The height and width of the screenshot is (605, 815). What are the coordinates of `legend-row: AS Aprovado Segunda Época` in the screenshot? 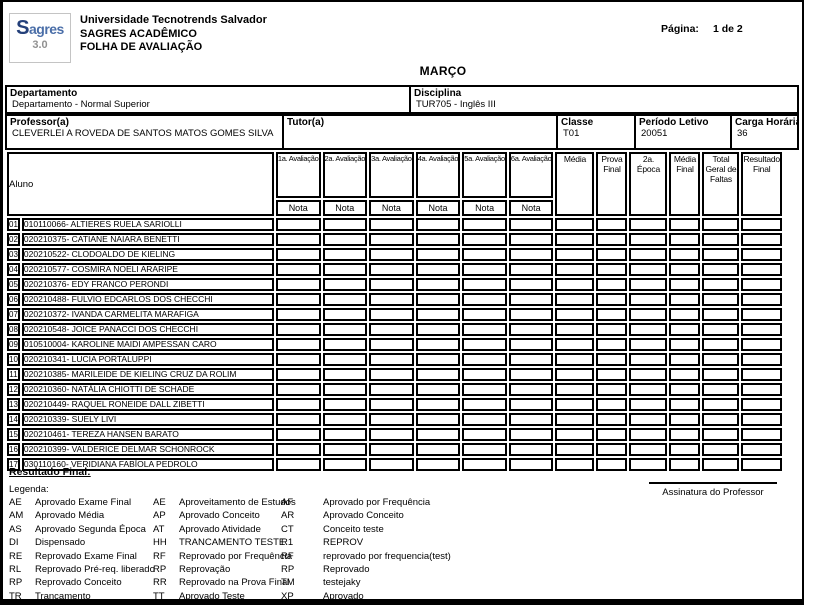 It's located at (82, 530).